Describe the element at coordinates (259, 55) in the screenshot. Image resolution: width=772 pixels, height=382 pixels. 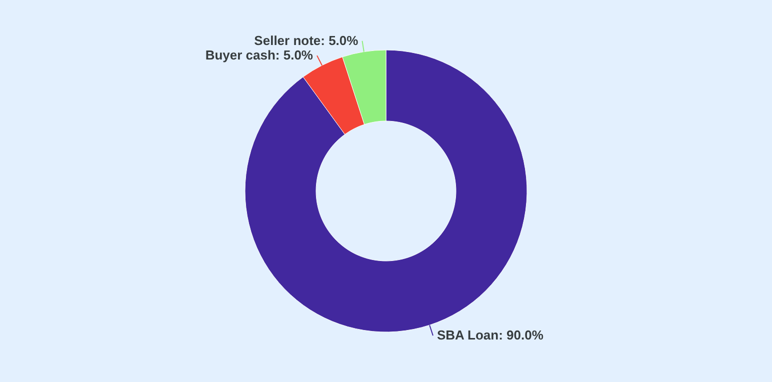
I see `slice-label: Buyer cash: 5.0%` at that location.